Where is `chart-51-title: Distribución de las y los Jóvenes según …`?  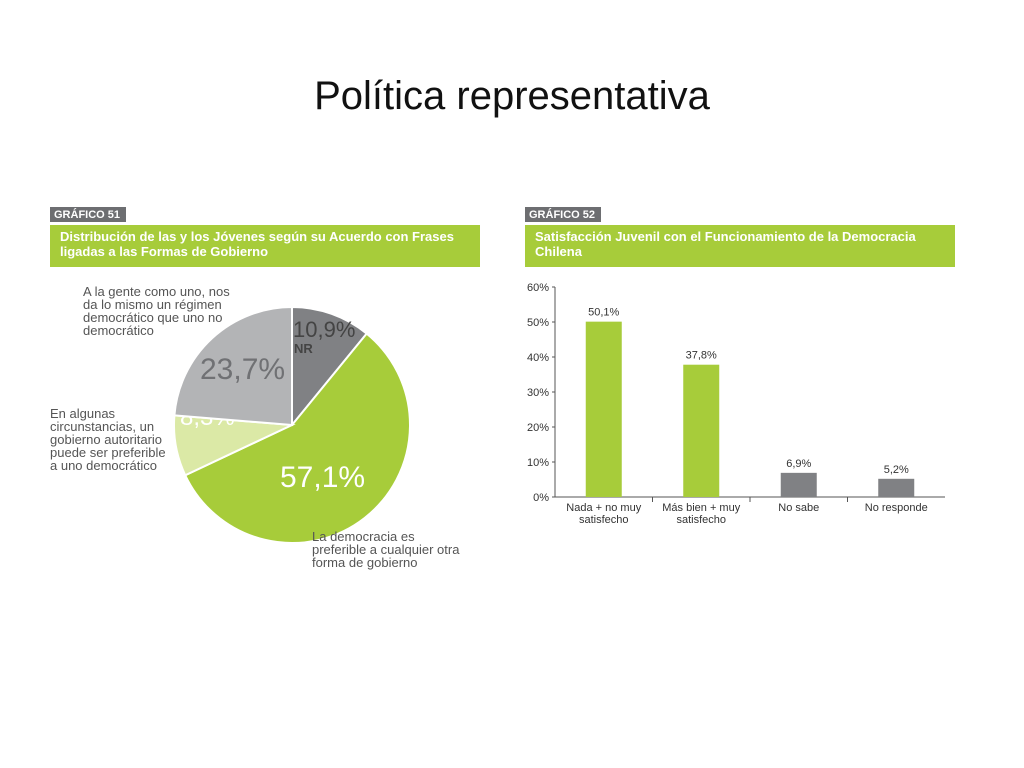 chart-51-title: Distribución de las y los Jóvenes según … is located at coordinates (265, 246).